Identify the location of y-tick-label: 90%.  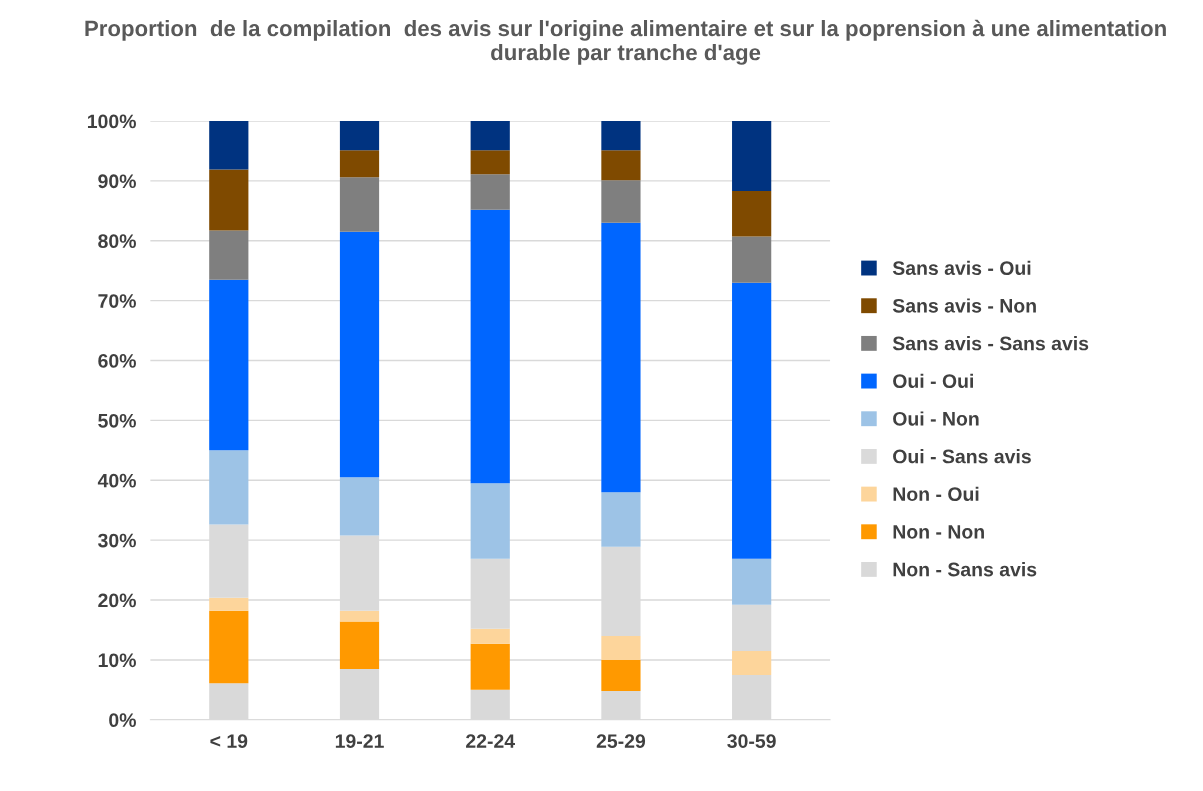
(117, 181).